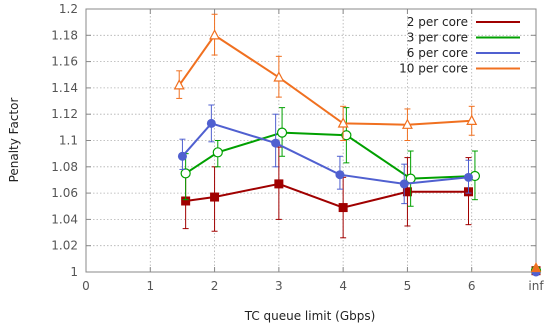 The height and width of the screenshot is (331, 544). What do you see at coordinates (310, 316) in the screenshot?
I see `x-axis-title: TC queue limit (Gbps)` at bounding box center [310, 316].